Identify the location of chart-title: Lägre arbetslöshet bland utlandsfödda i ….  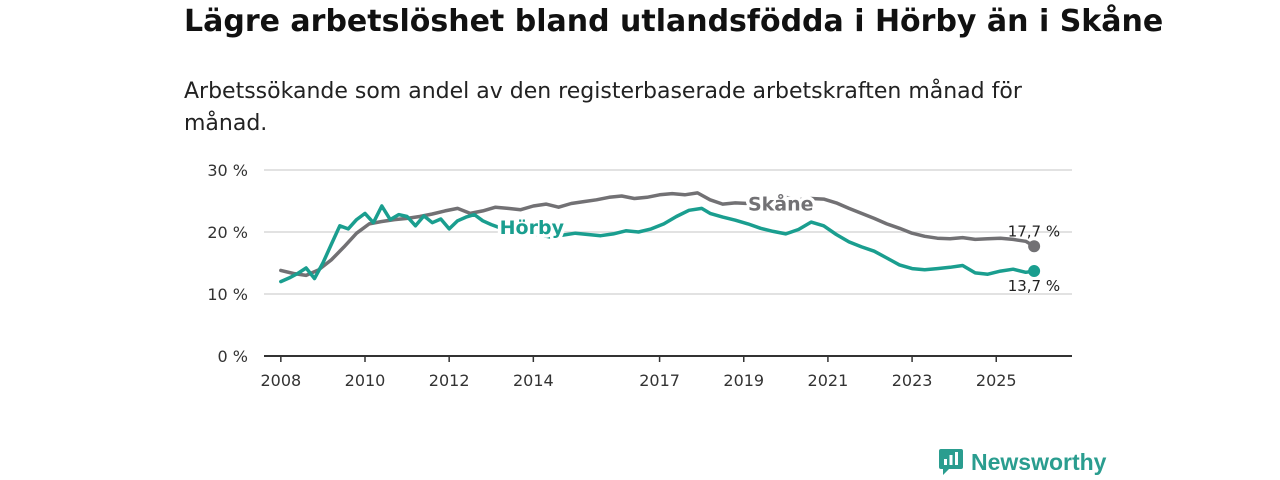
(674, 21).